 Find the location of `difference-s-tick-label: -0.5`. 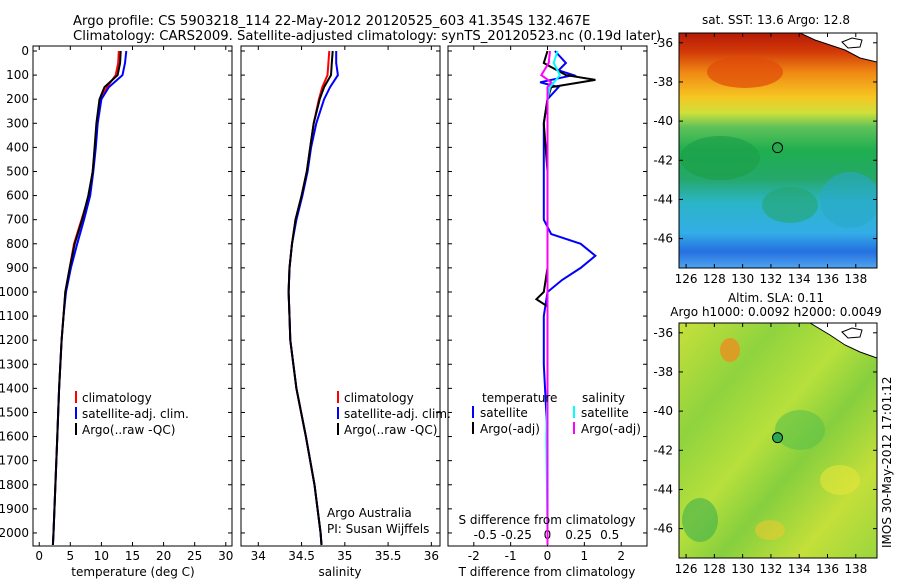

difference-s-tick-label: -0.5 is located at coordinates (485, 535).